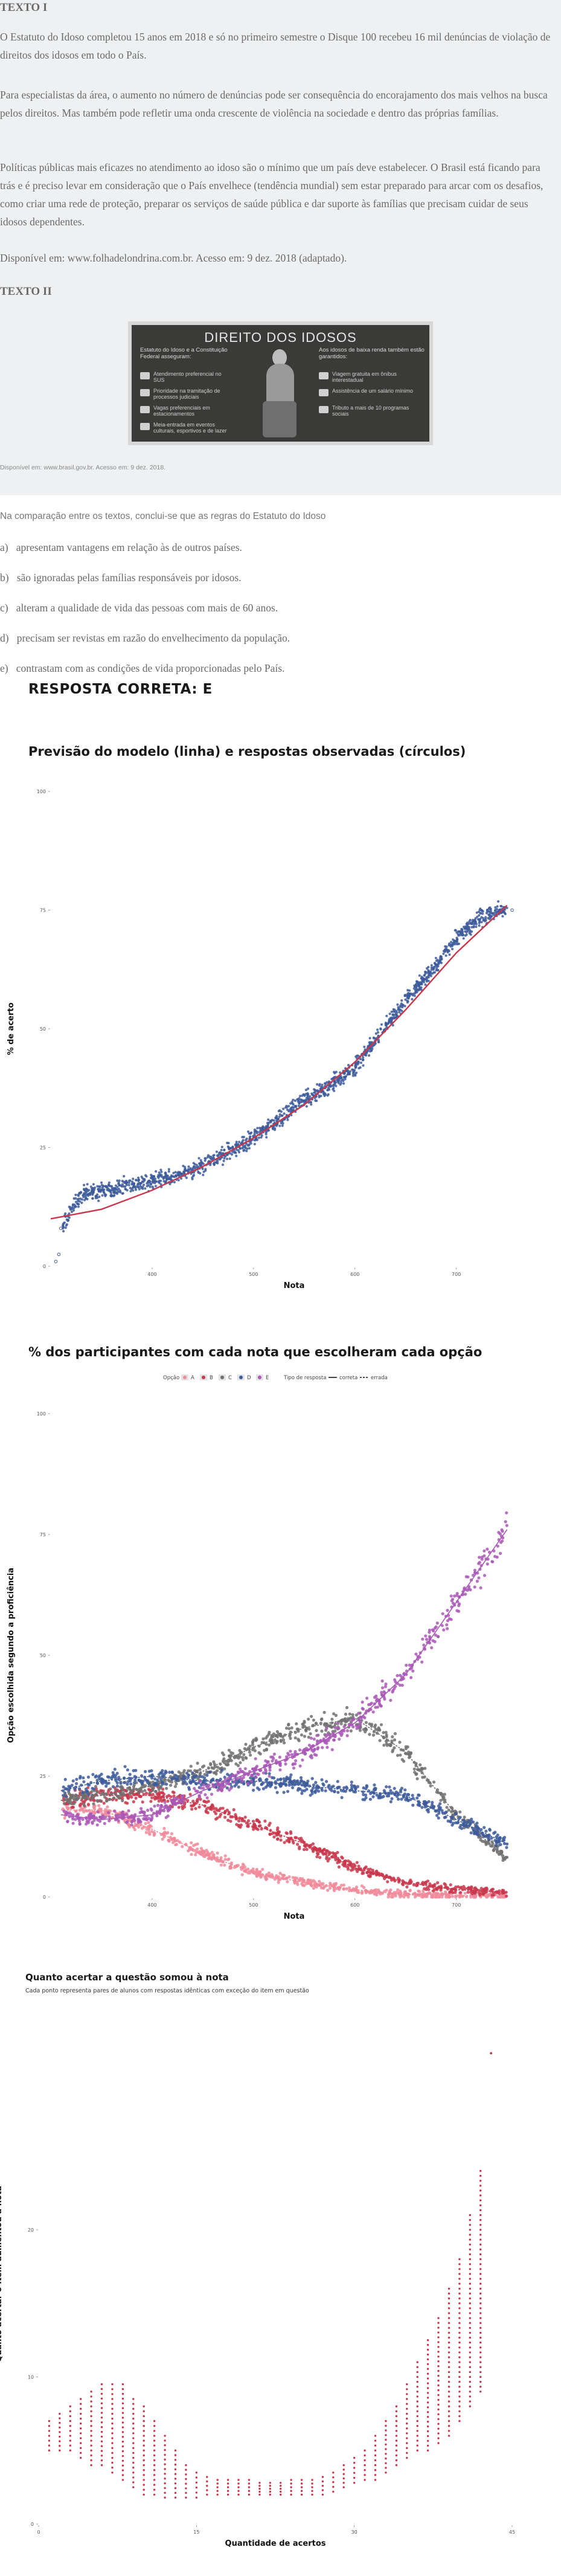 Image resolution: width=561 pixels, height=2576 pixels. What do you see at coordinates (151, 1905) in the screenshot?
I see `x-tick-label: 400` at bounding box center [151, 1905].